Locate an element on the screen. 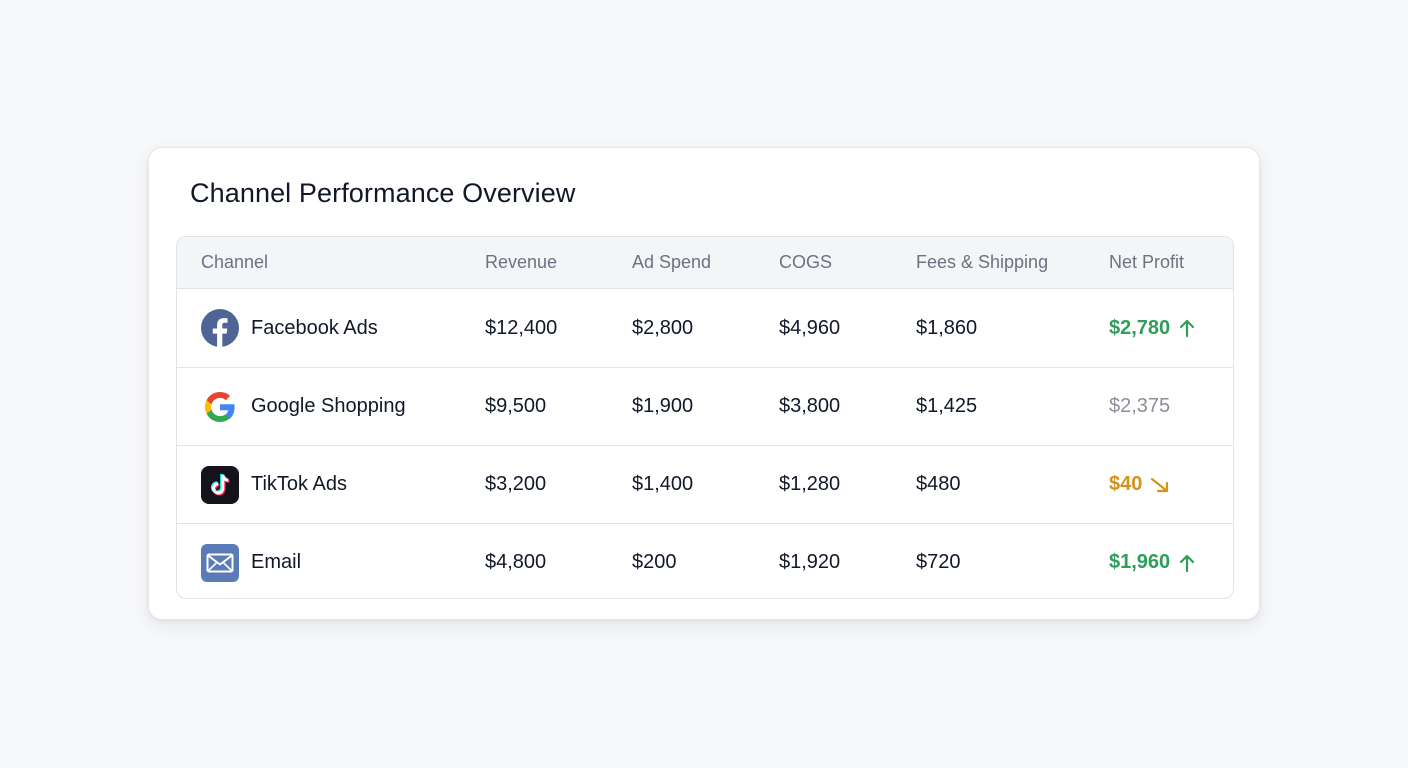 The image size is (1408, 768). net-profit-cell: $2,780 is located at coordinates (1152, 328).